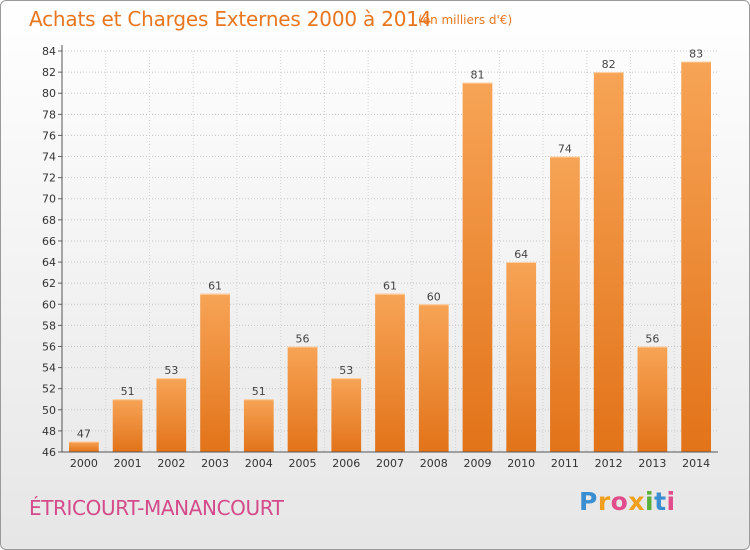 This screenshot has height=550, width=750. I want to click on x-tick-label: 2007, so click(390, 463).